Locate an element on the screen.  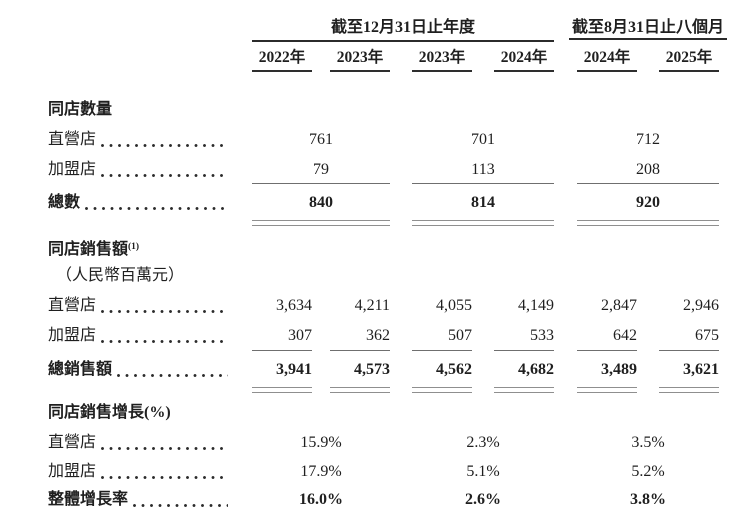
period-header-row: 截至12月31日止年度 截至8月31日止八個月 is located at coordinates (372, 29).